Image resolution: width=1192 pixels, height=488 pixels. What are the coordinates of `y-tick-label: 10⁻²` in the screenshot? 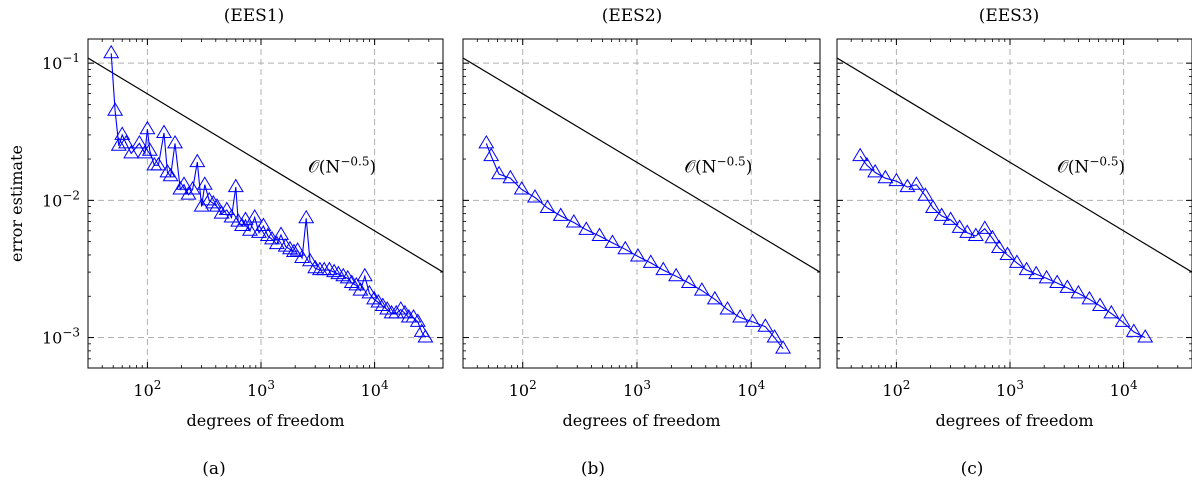 It's located at (61, 199).